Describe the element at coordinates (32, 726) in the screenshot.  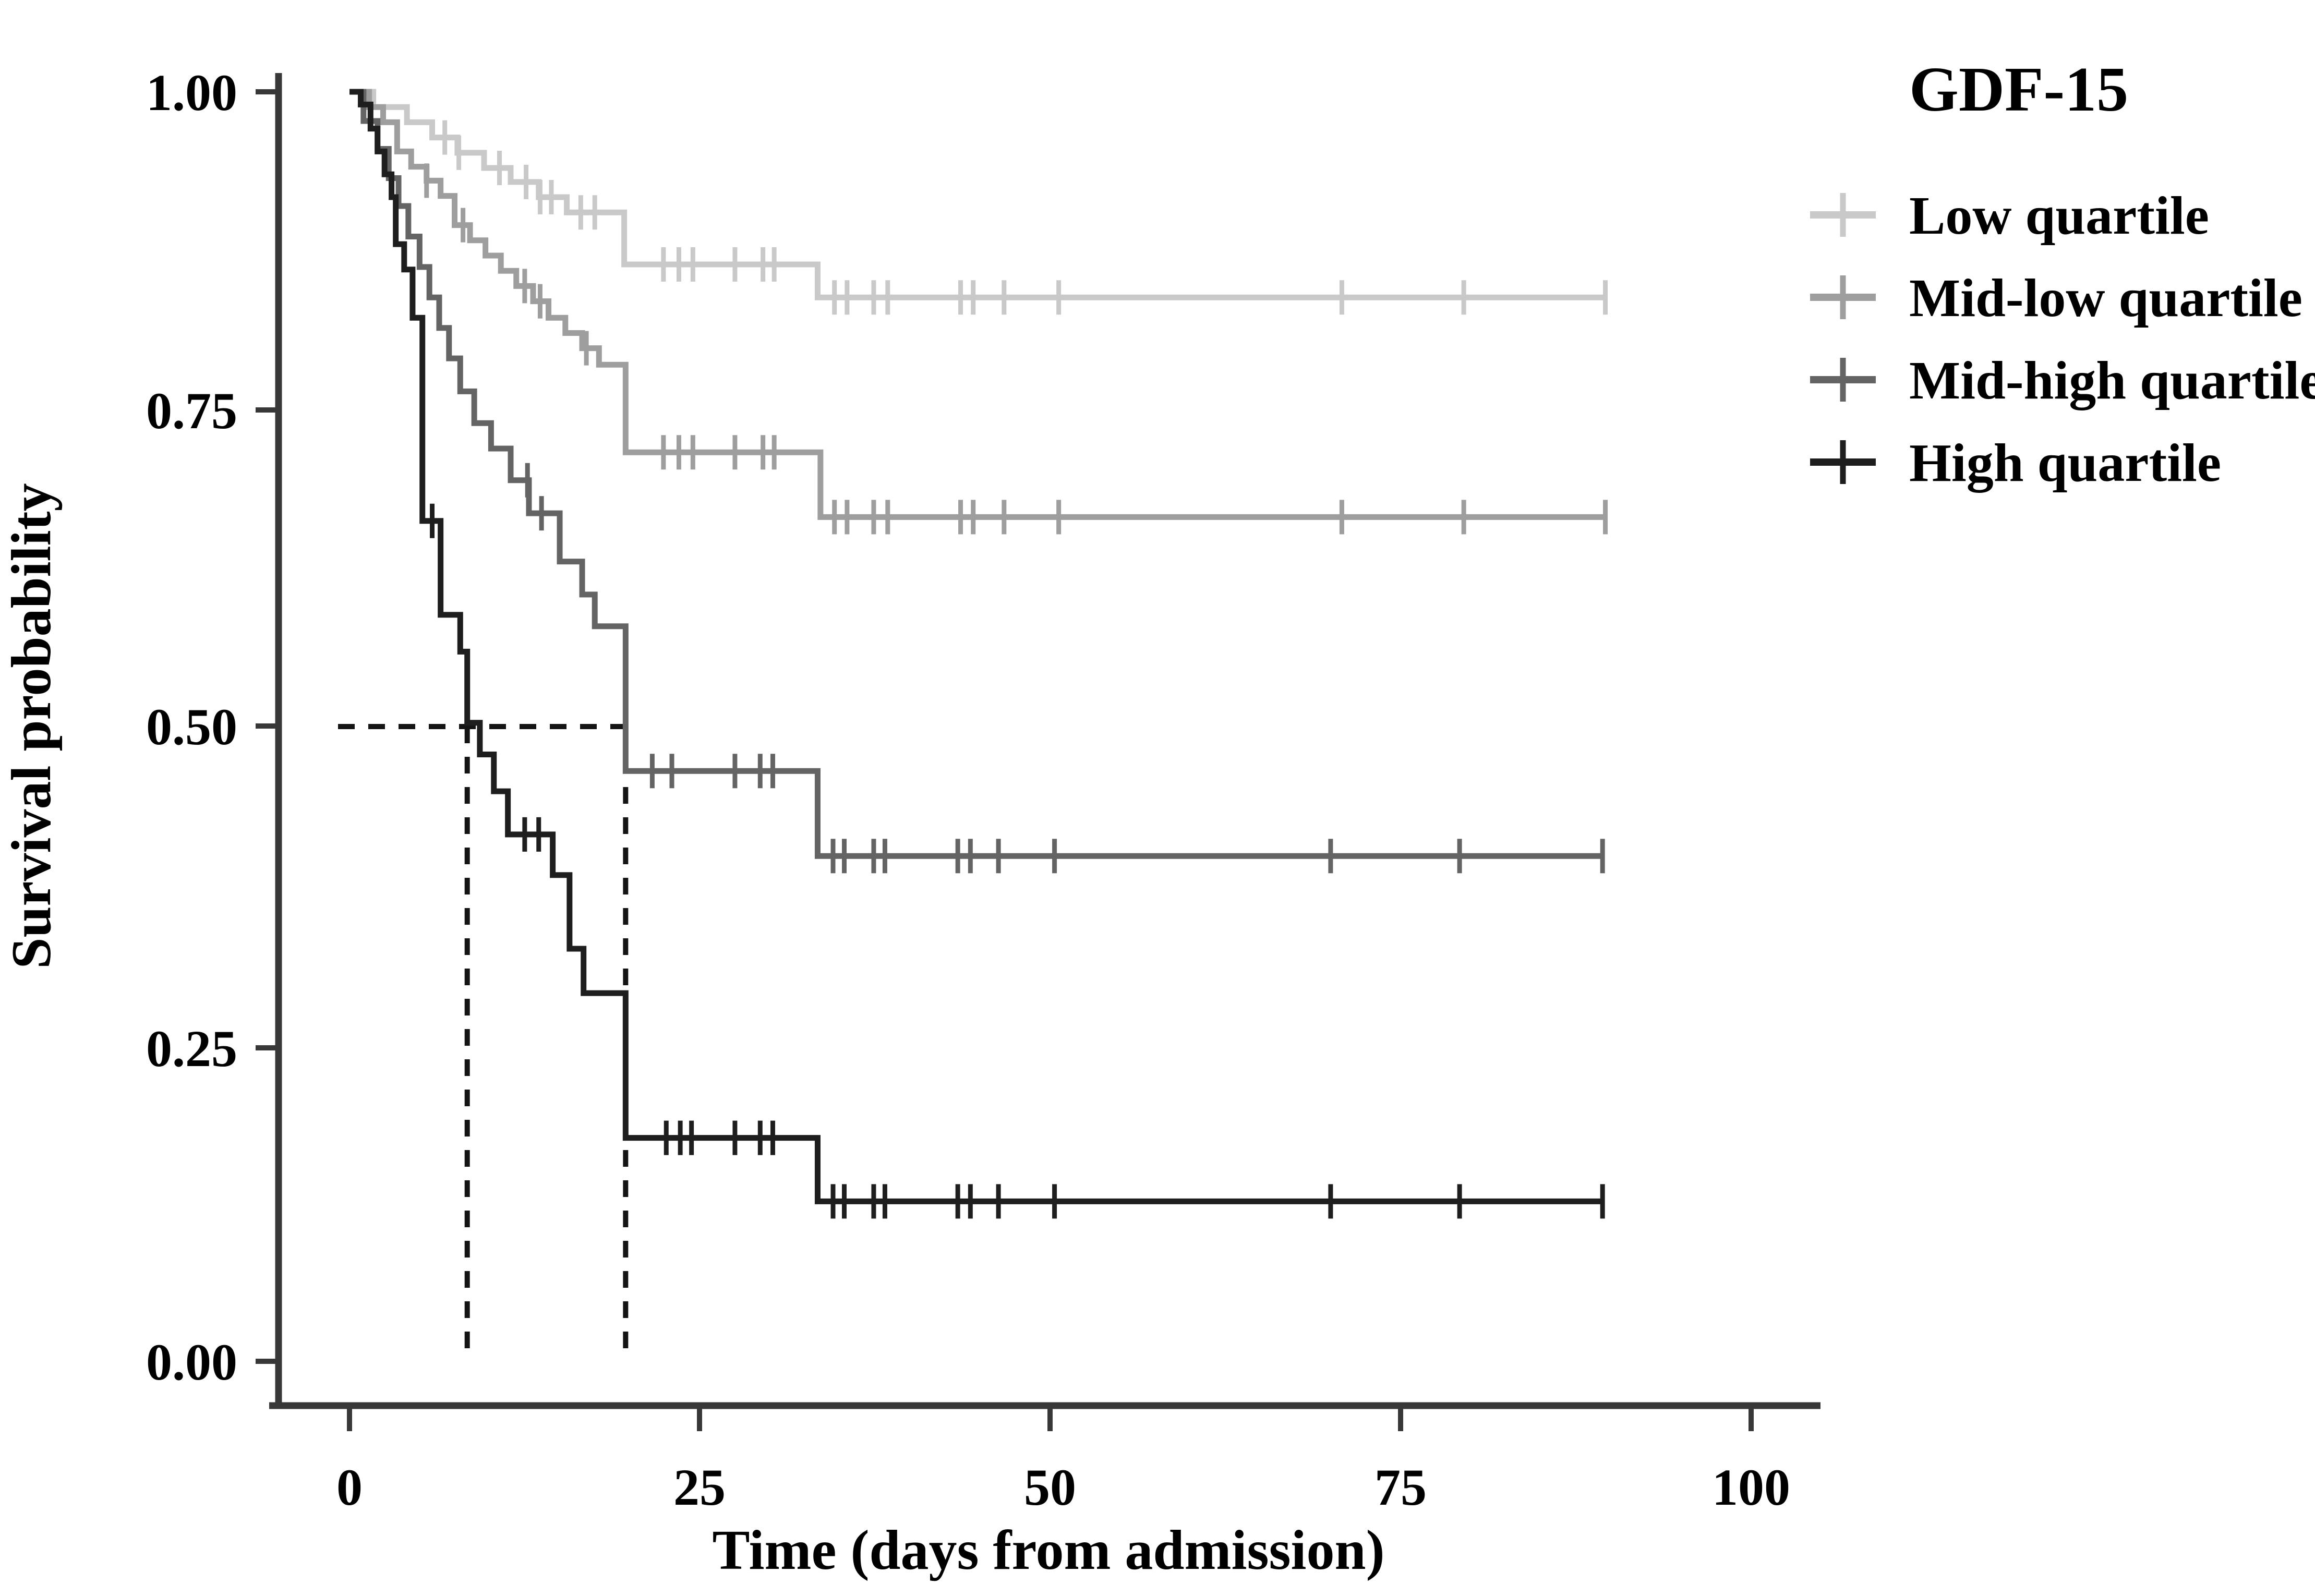
I see `y-axis-title: Survival probability` at that location.